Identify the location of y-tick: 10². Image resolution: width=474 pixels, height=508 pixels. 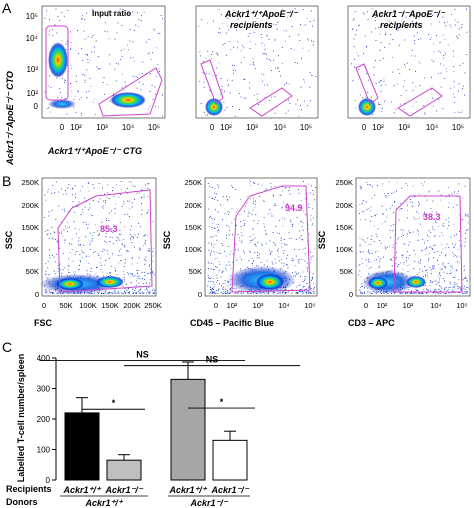
(32, 93).